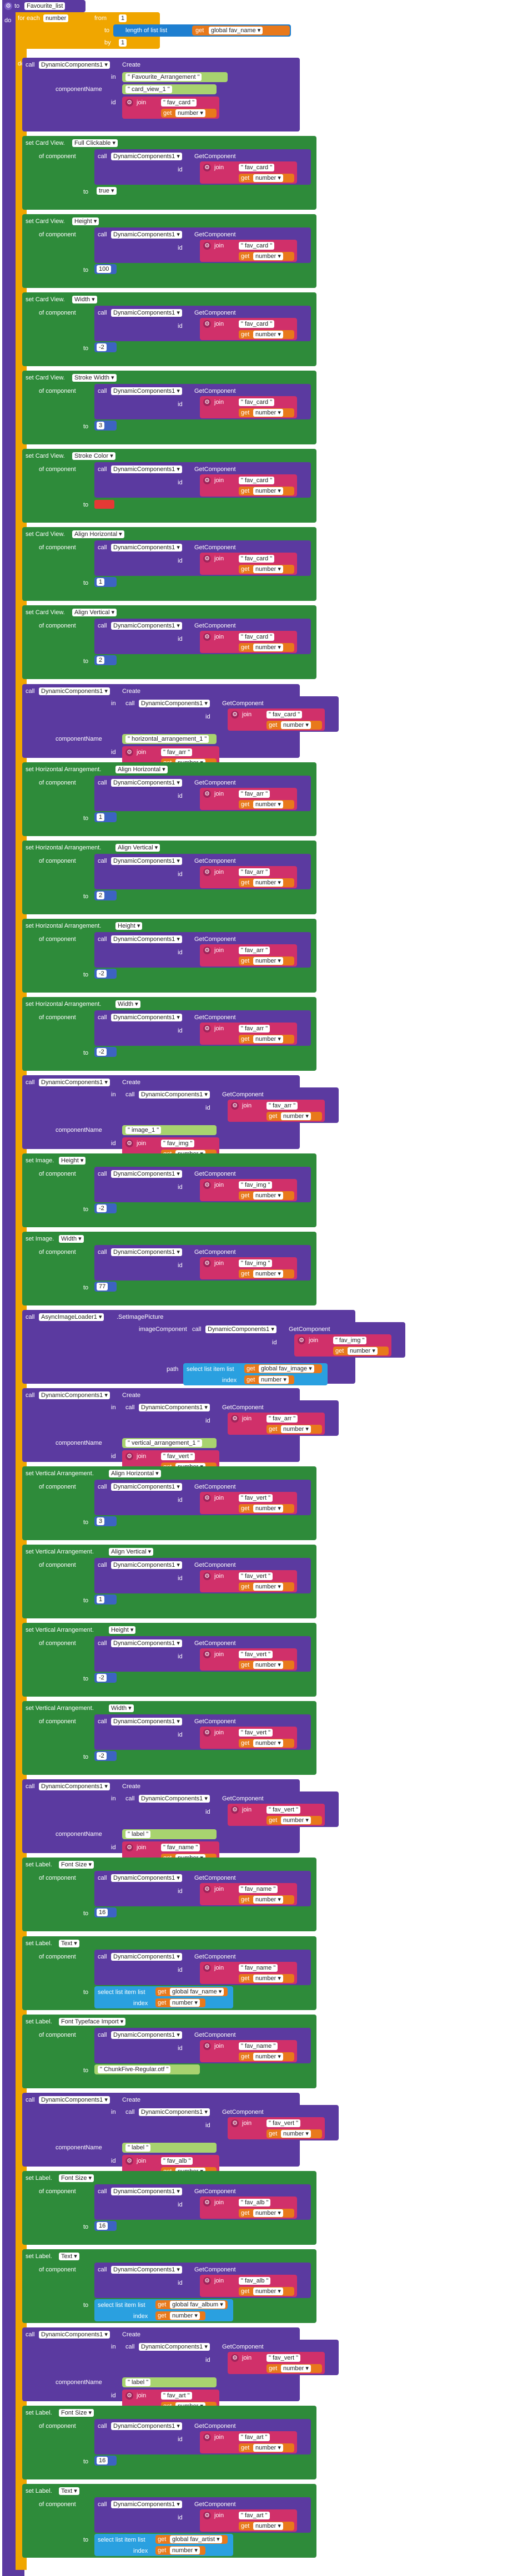 The width and height of the screenshot is (528, 2576). I want to click on property-dropdown: Full Clickable, so click(95, 143).